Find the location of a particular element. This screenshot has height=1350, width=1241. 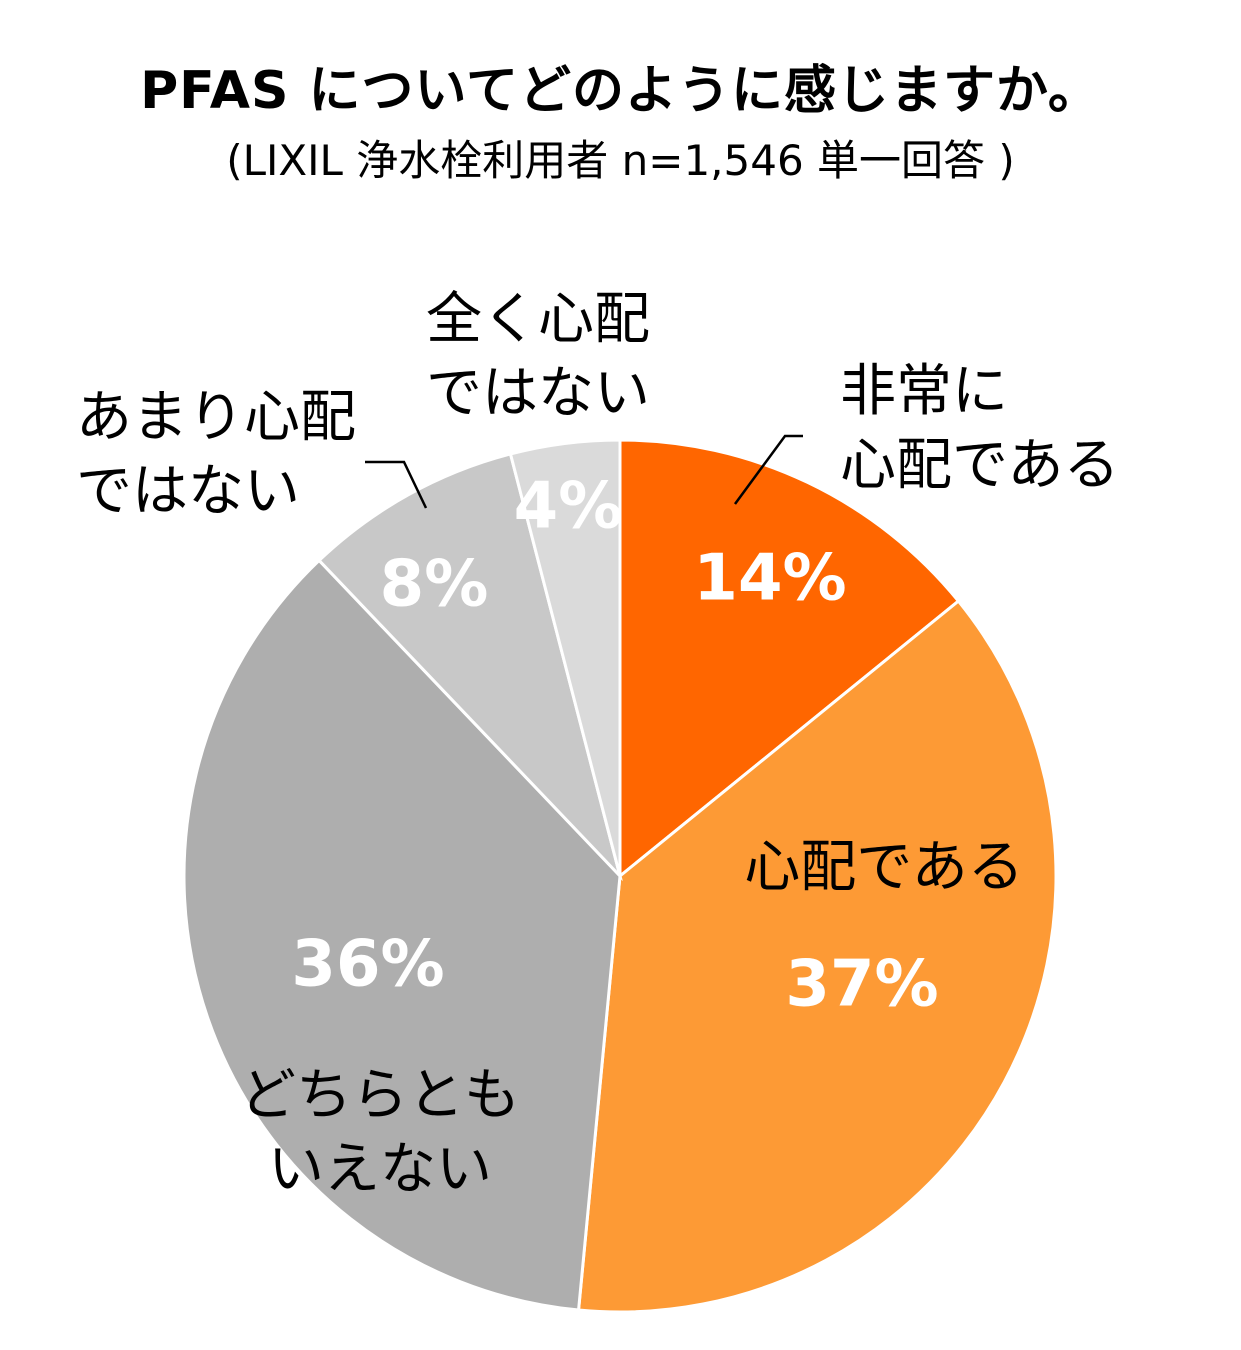

chart-title: PFAS についてどのように感じますか。 is located at coordinates (620, 91).